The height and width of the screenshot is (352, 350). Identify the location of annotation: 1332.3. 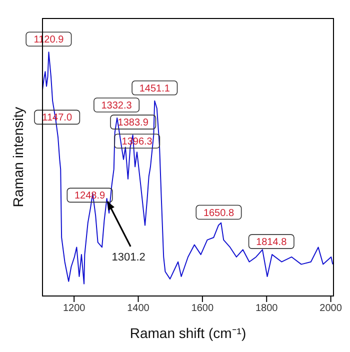
(116, 106).